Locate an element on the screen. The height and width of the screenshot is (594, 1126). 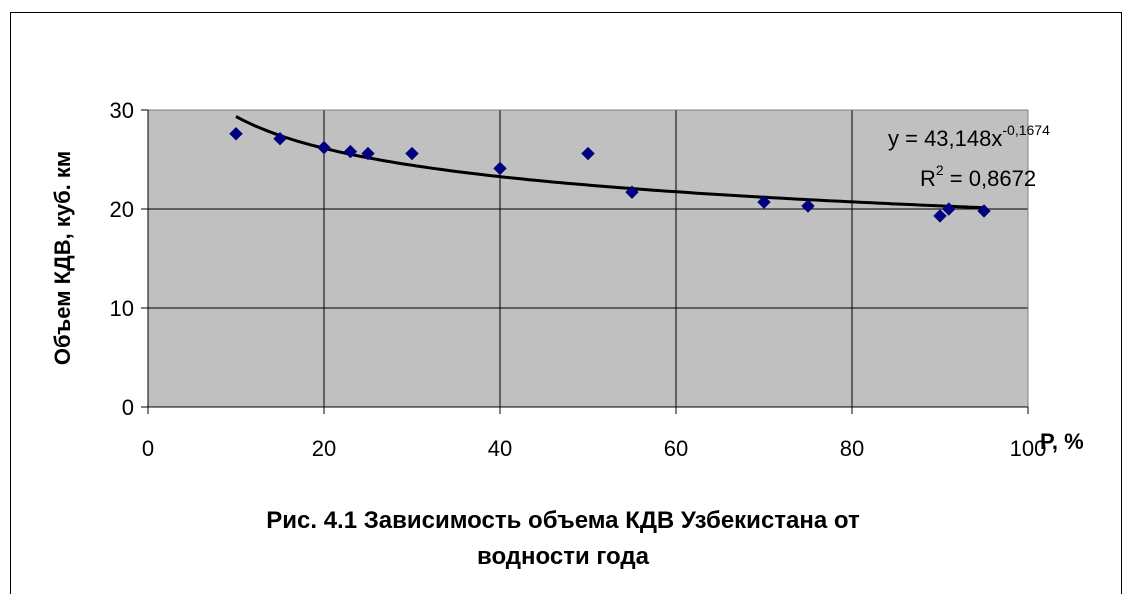
y-axis-label: Объем КДВ, куб. км is located at coordinates (62, 258).